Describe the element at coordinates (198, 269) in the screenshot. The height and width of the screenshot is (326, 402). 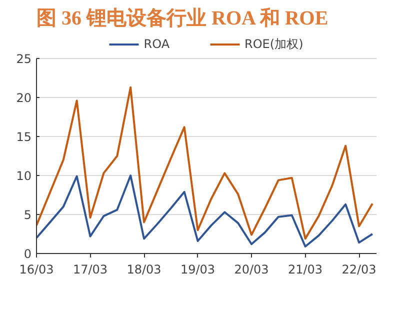
I see `x-tick-label: 19/03` at that location.